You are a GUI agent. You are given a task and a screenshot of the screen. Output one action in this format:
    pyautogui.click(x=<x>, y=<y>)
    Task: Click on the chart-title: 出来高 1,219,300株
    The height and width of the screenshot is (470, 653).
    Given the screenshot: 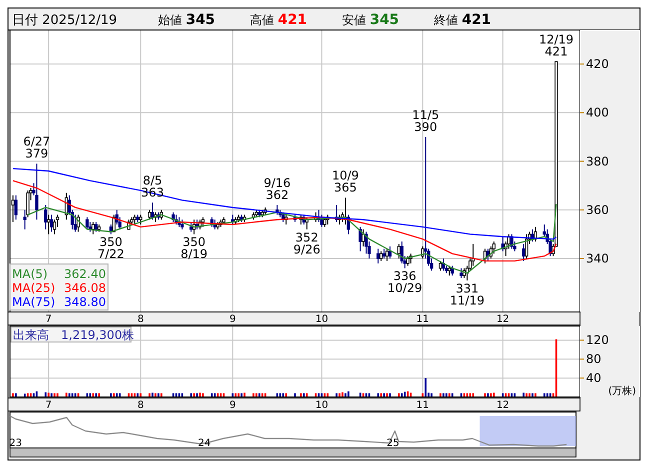 What is the action you would take?
    pyautogui.click(x=73, y=335)
    